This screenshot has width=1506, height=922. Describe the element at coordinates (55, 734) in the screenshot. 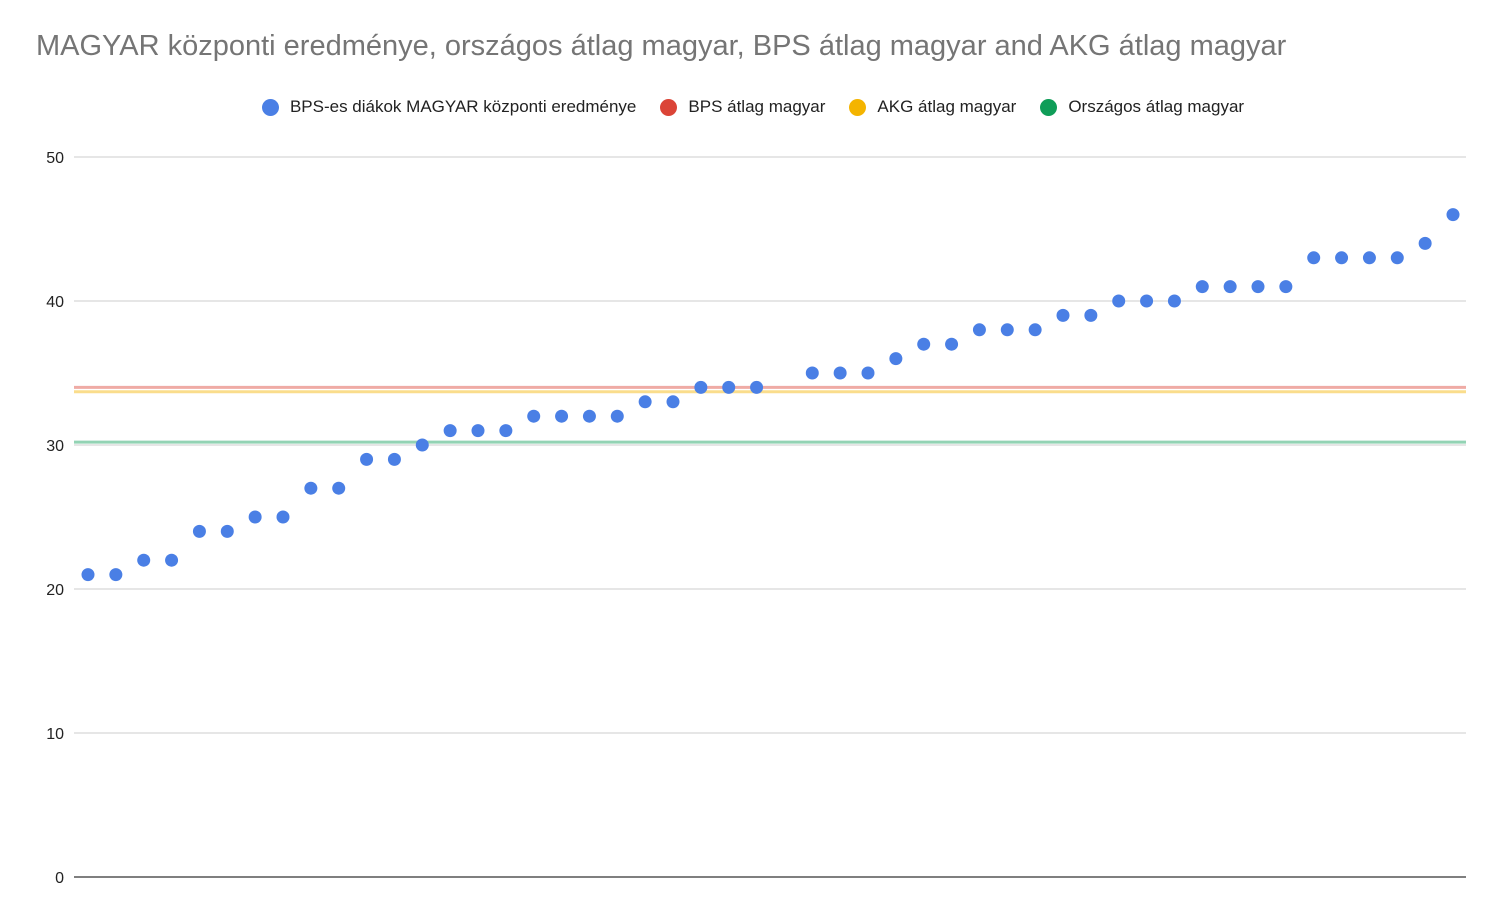

I see `y-tick-label: 10` at that location.